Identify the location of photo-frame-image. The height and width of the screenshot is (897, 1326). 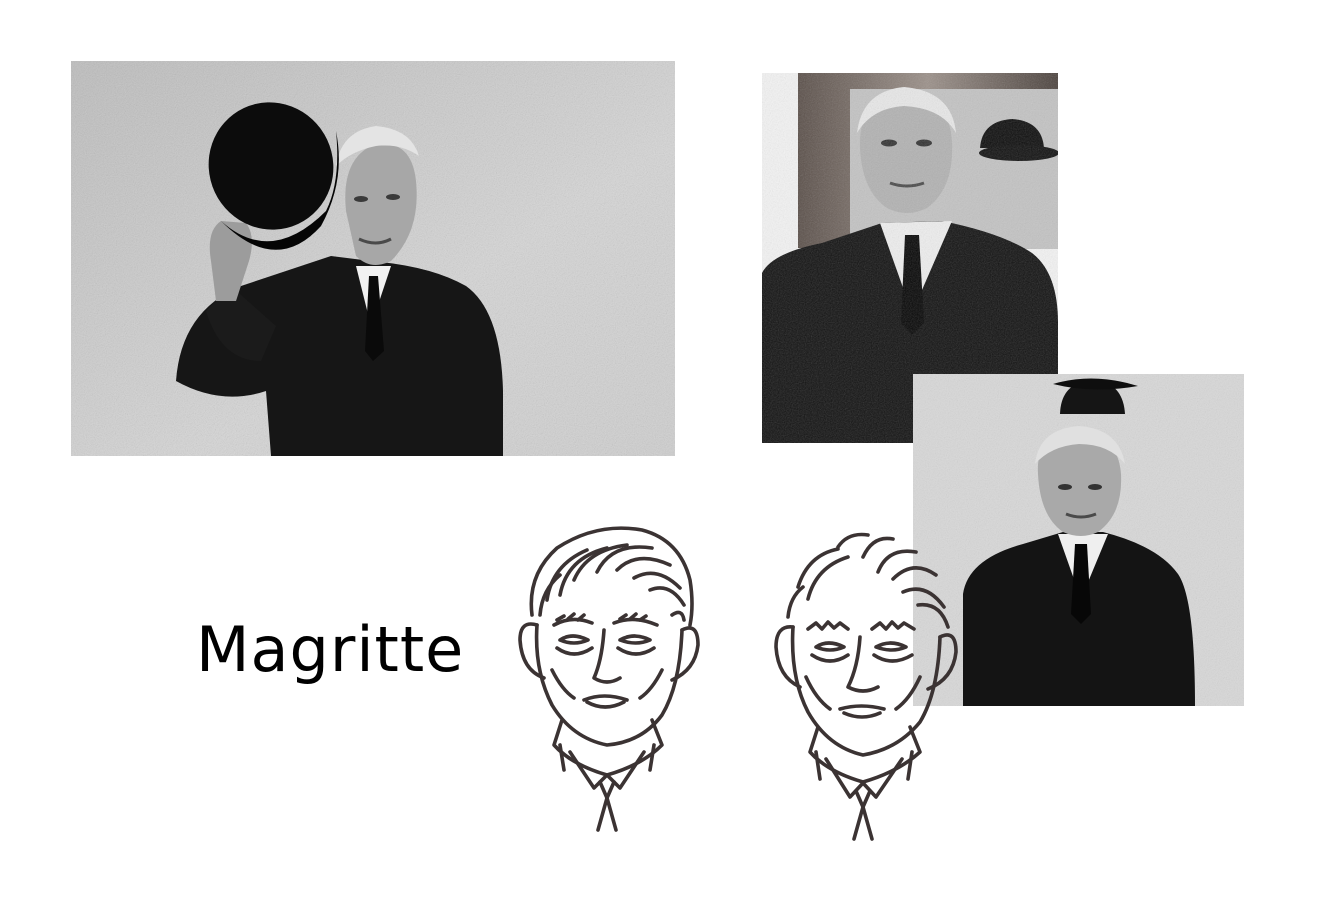
(910, 258).